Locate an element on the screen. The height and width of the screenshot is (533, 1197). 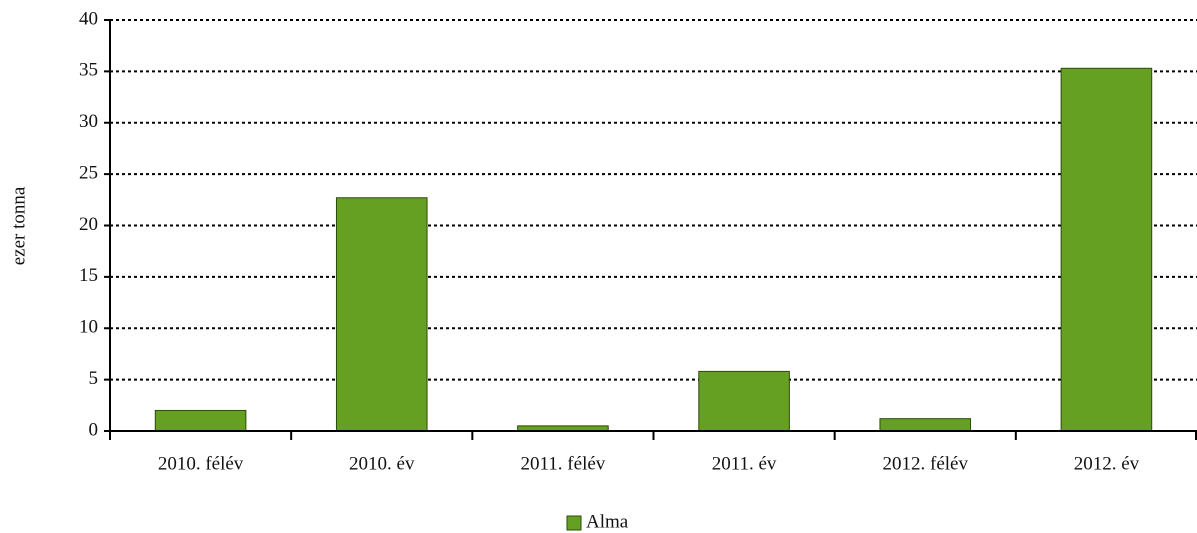
y-tick-label: 35 is located at coordinates (88, 70).